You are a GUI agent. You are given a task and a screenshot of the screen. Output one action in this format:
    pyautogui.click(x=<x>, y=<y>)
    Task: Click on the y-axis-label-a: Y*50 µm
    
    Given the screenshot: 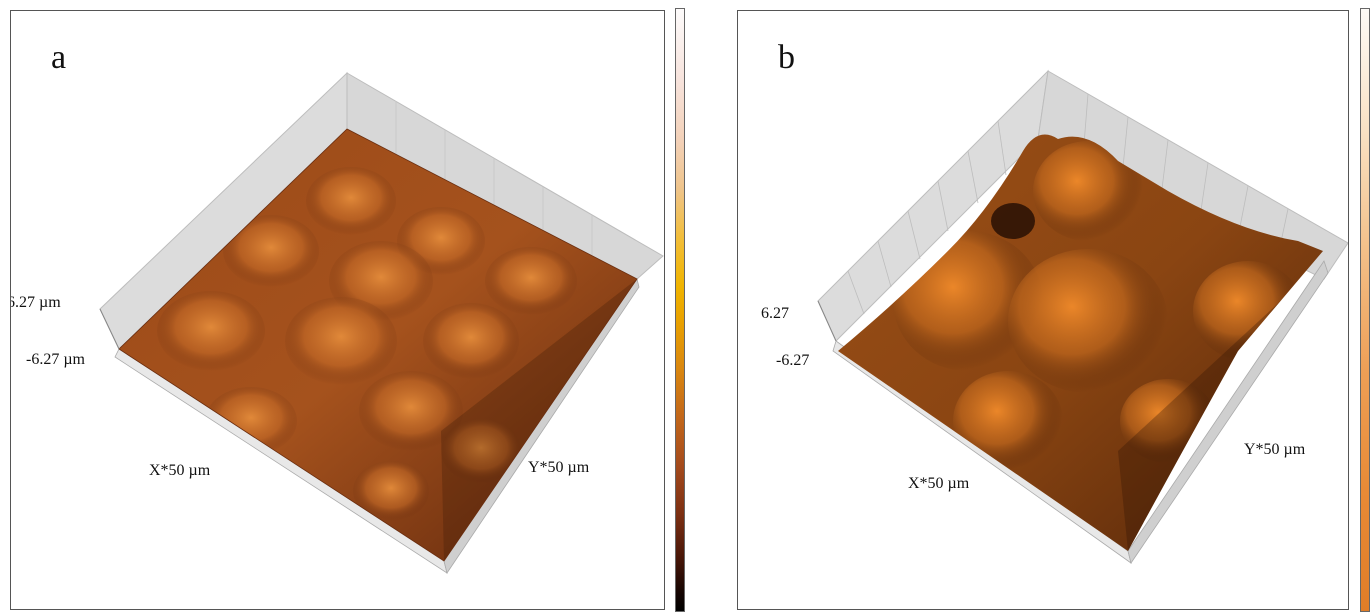 What is the action you would take?
    pyautogui.click(x=559, y=467)
    